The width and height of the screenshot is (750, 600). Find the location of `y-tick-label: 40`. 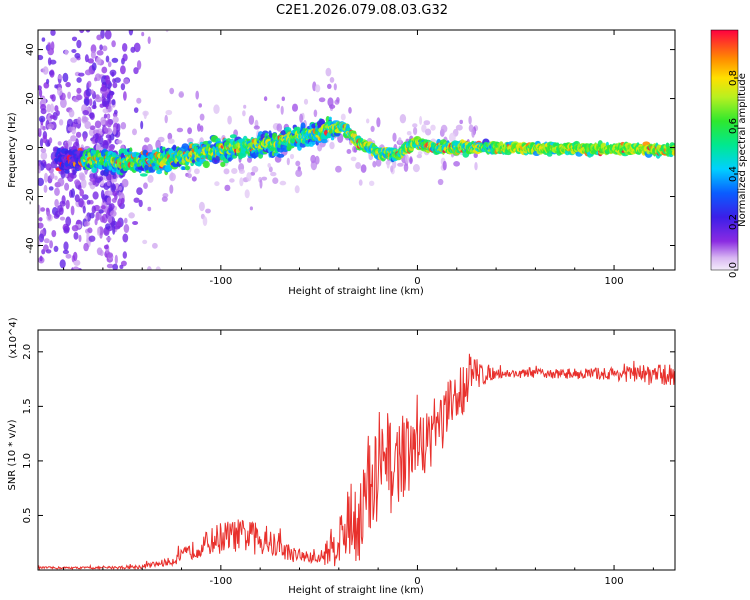

y-tick-label: 40 is located at coordinates (30, 49).